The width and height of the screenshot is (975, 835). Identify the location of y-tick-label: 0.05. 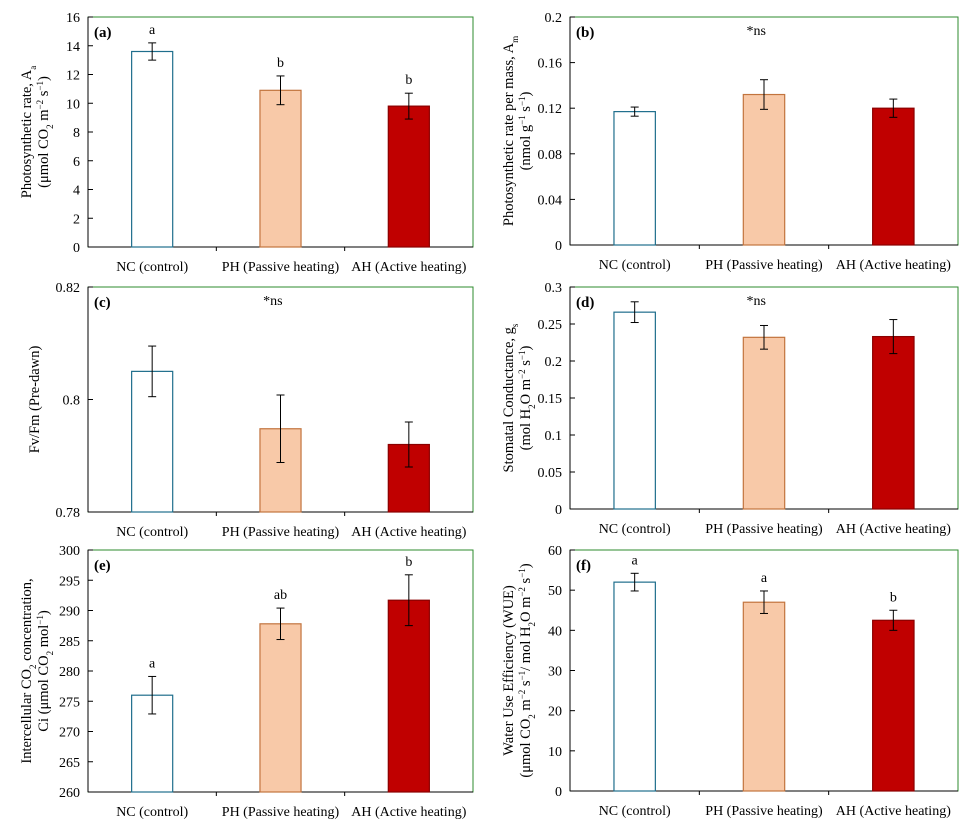
(550, 473).